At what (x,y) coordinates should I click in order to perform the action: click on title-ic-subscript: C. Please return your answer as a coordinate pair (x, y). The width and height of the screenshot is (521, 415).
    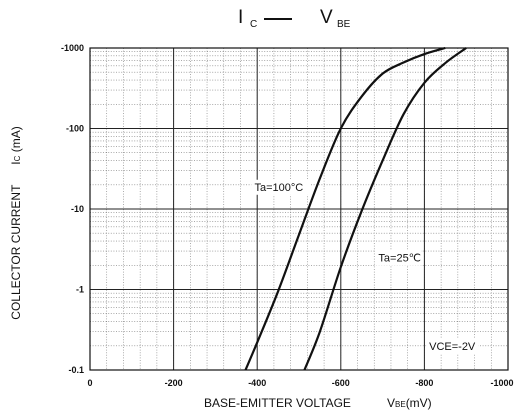
    Looking at the image, I should click on (254, 24).